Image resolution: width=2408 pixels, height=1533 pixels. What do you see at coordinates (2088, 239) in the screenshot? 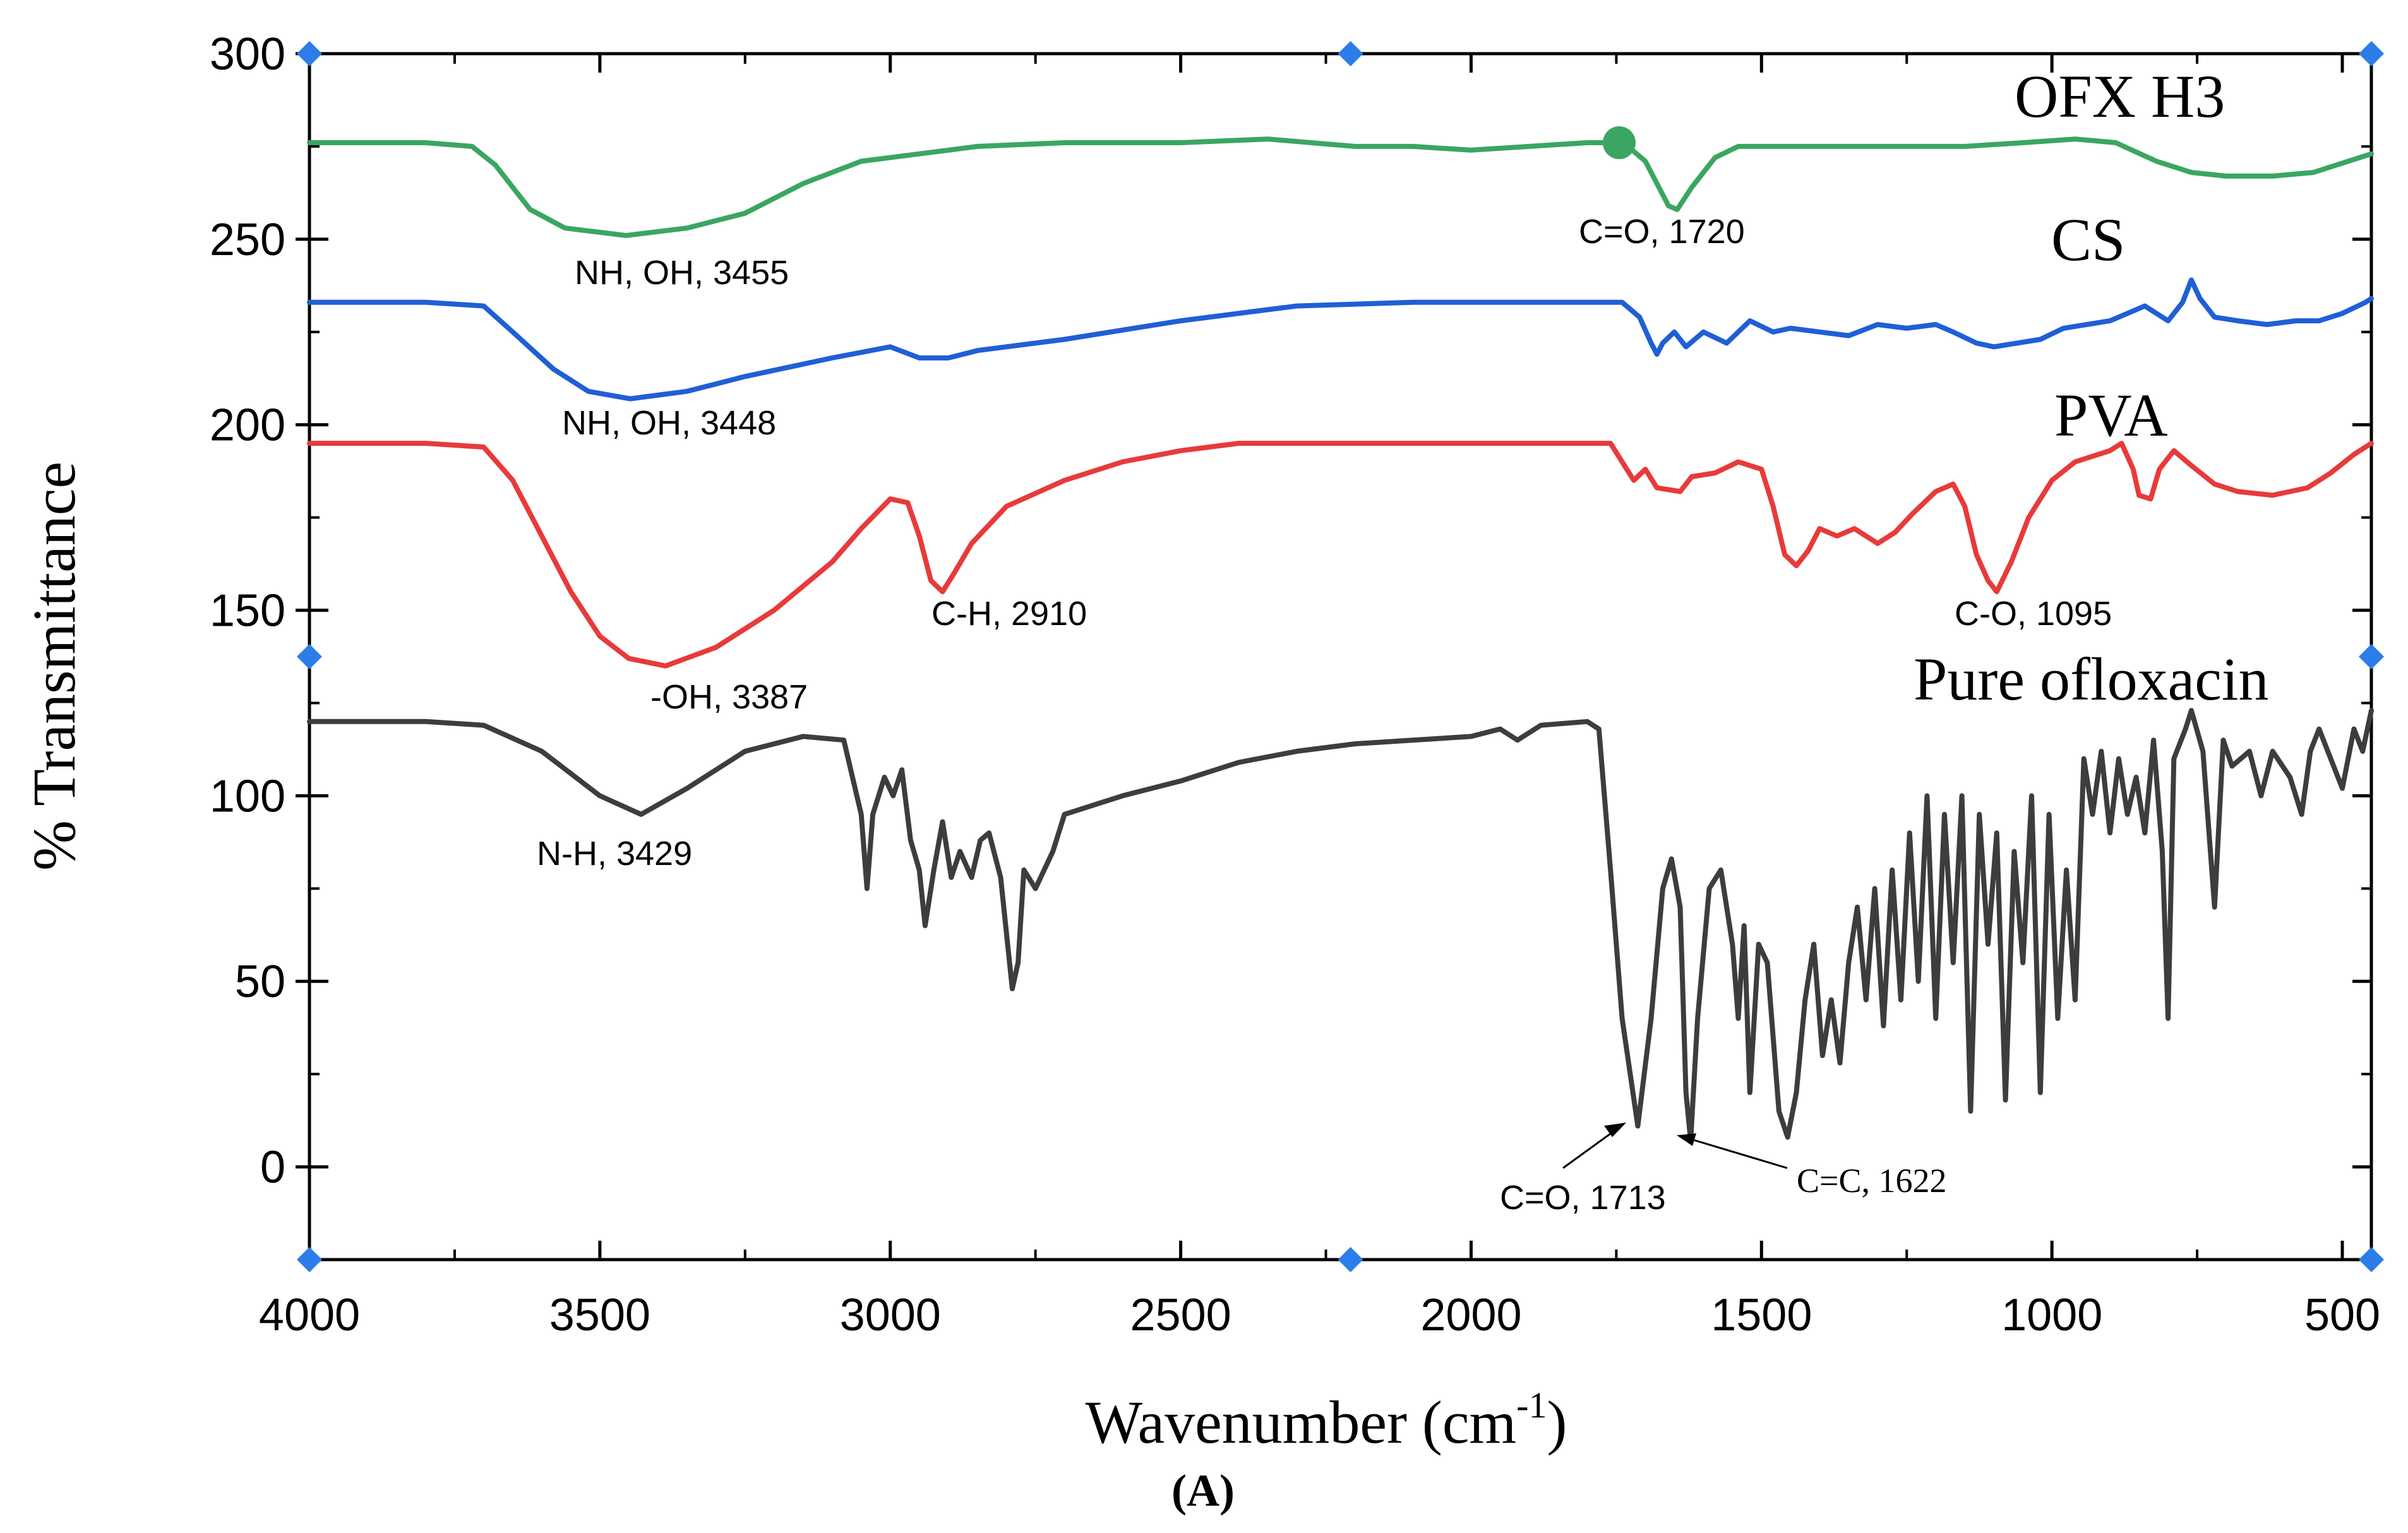
I see `series-label-cs: CS` at bounding box center [2088, 239].